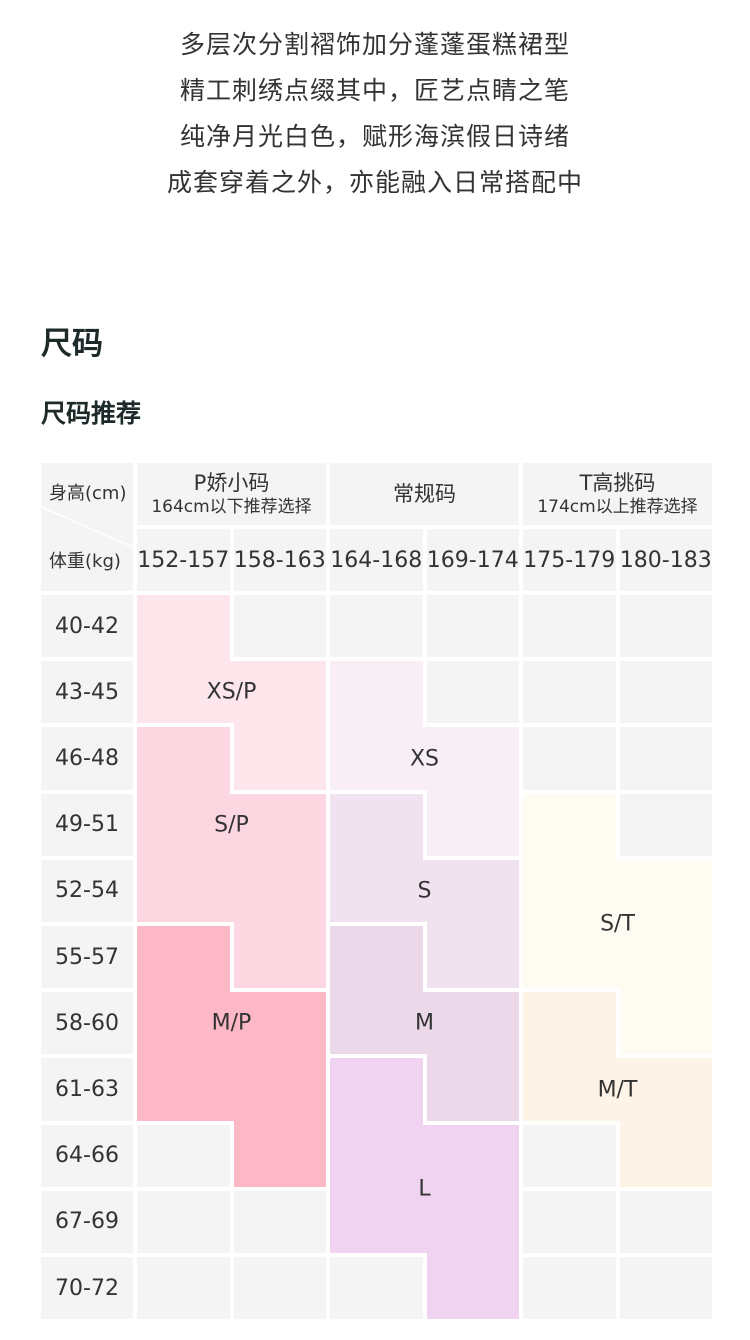 The height and width of the screenshot is (1340, 750). What do you see at coordinates (87, 758) in the screenshot?
I see `weight-range-cell: 46-48` at bounding box center [87, 758].